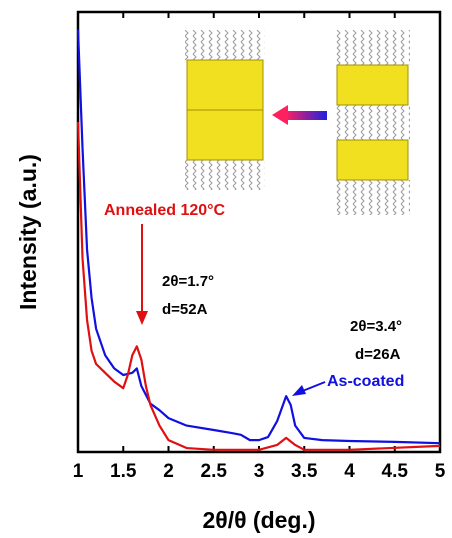  What do you see at coordinates (378, 354) in the screenshot?
I see `annotation: d=26A` at bounding box center [378, 354].